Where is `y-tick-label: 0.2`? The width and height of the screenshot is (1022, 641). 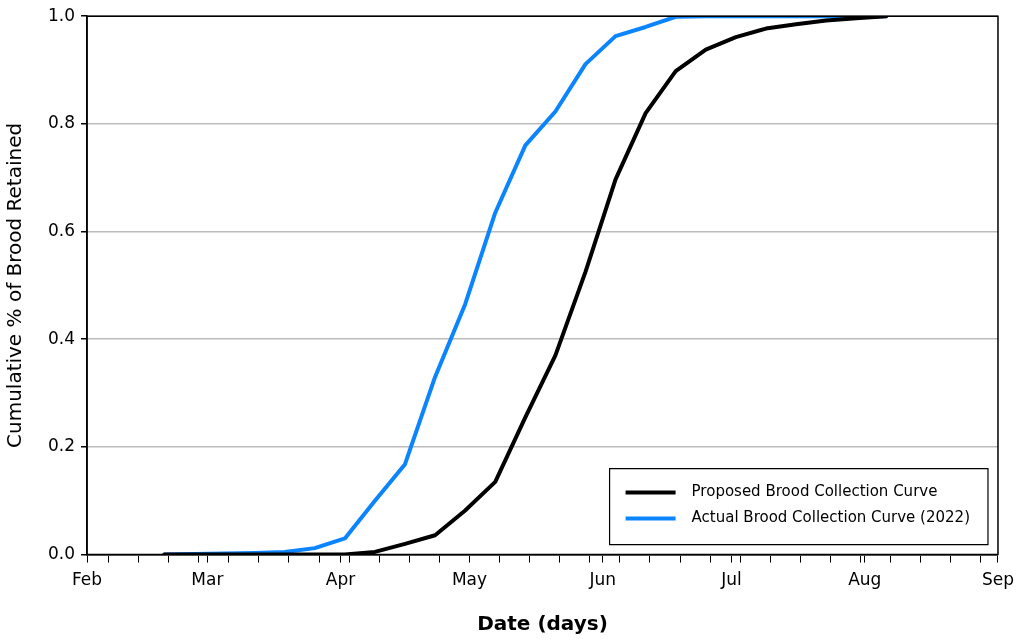 y-tick-label: 0.2 is located at coordinates (61, 445).